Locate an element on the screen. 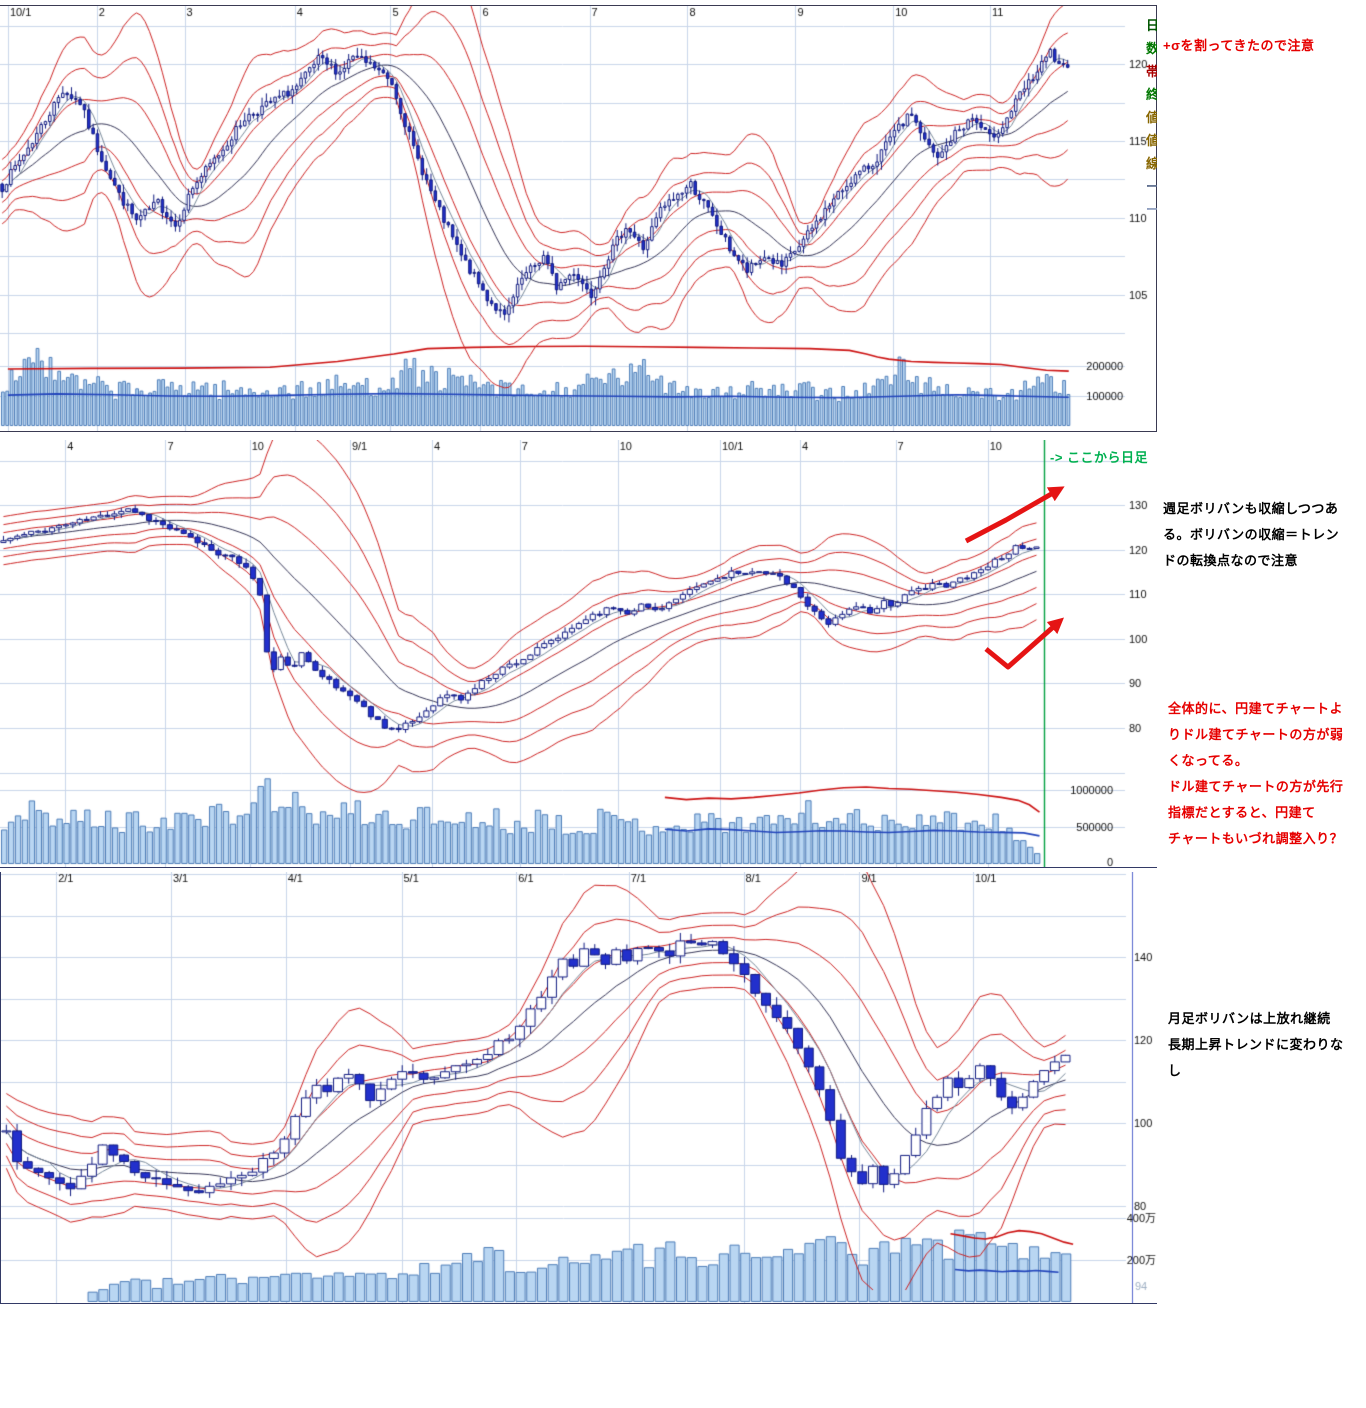 The height and width of the screenshot is (1408, 1366). chart-legend-strip: 日数帯終値値線ーー is located at coordinates (1151, 119).